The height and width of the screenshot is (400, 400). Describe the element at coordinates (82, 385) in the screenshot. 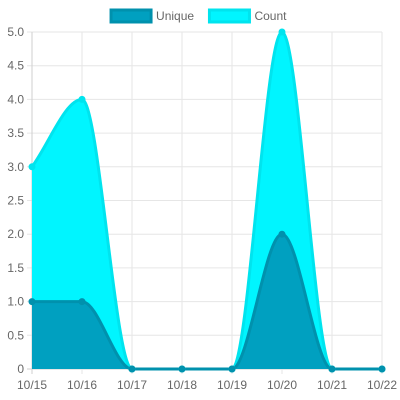

I see `x-tick-label: 10/16` at that location.